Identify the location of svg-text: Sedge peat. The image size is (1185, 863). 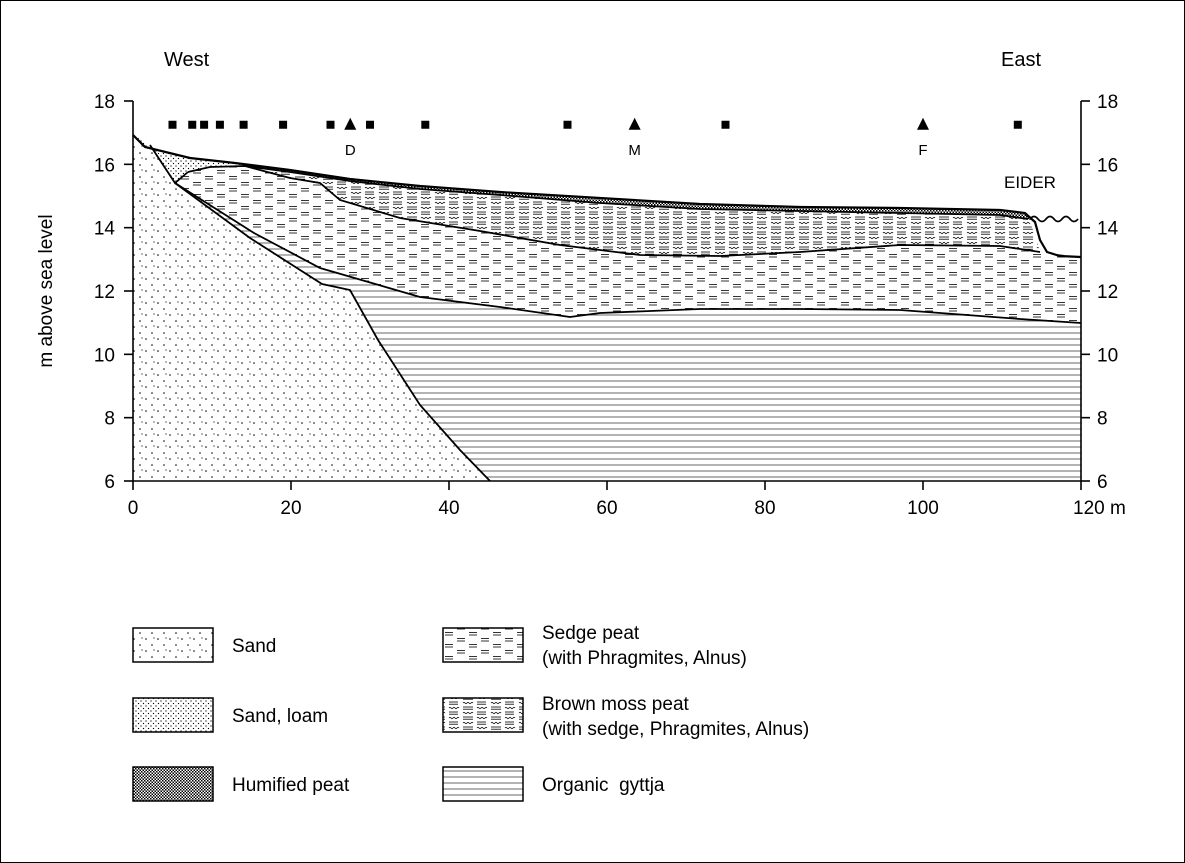
(591, 633).